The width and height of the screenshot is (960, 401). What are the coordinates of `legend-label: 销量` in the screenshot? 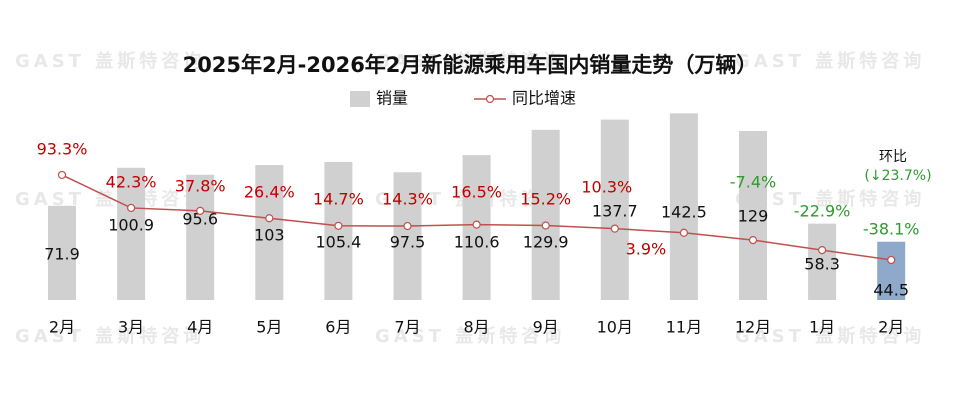 It's located at (392, 98).